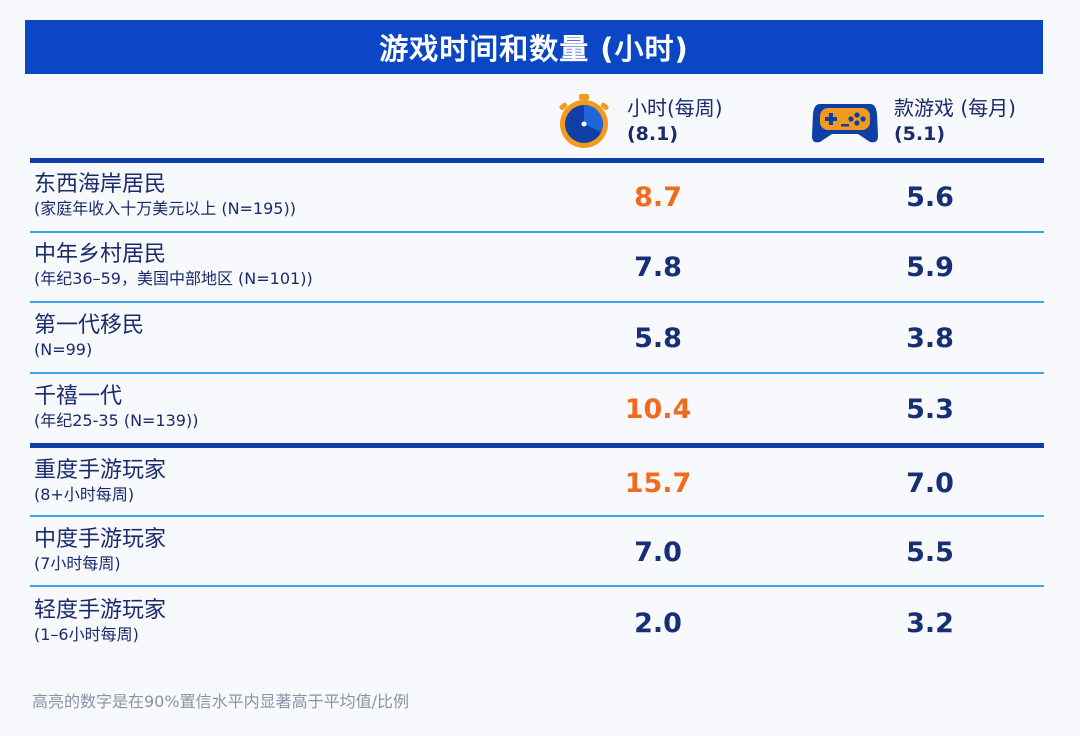 Image resolution: width=1080 pixels, height=736 pixels. What do you see at coordinates (537, 338) in the screenshot?
I see `table-row: 第一代移民 (N=99) 5.8 3.8` at bounding box center [537, 338].